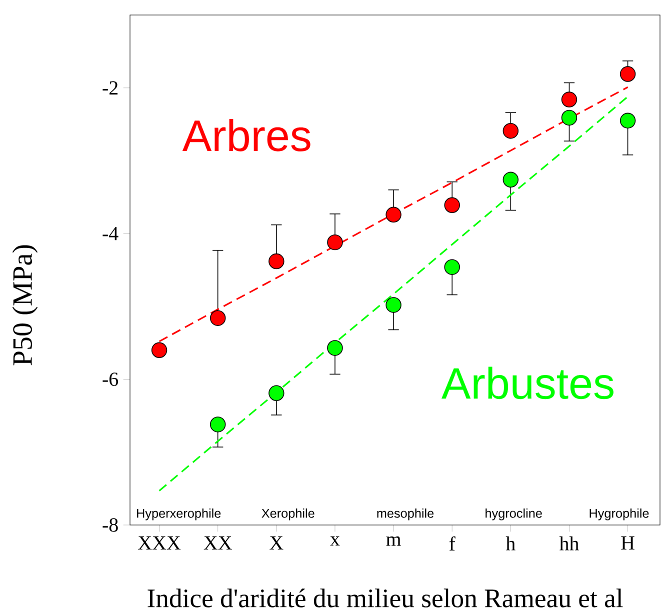 This screenshot has height=615, width=667. I want to click on x-tick-label: XX, so click(218, 543).